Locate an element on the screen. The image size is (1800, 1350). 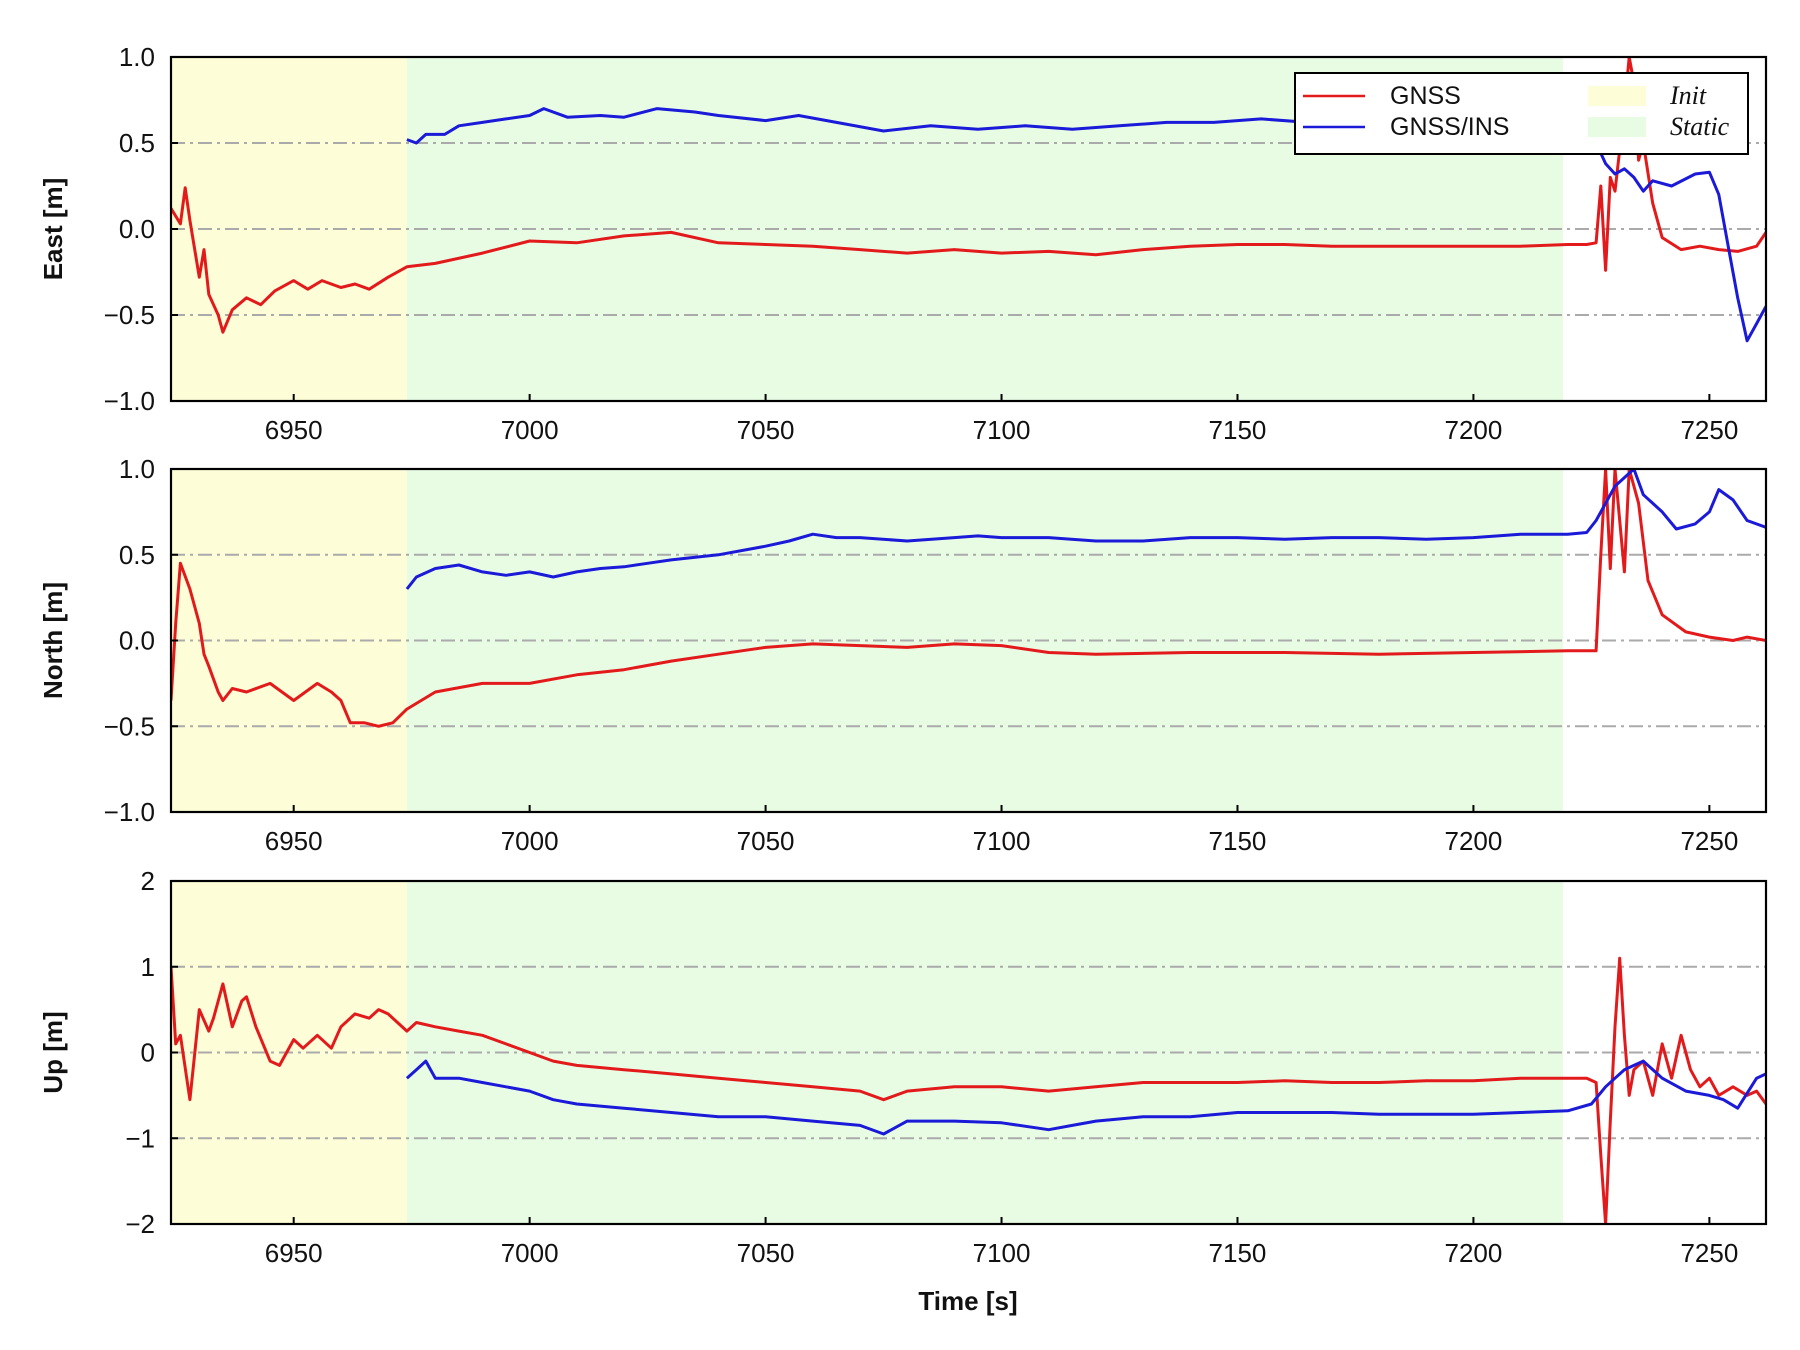
north-xtick-label: 7250 is located at coordinates (1709, 841).